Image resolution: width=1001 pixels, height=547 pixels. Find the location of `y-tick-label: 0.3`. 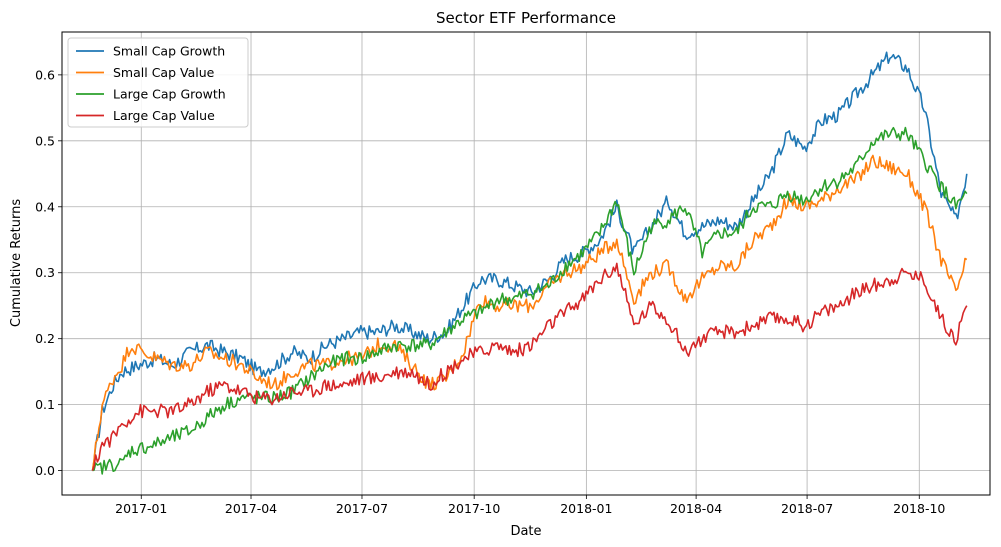

y-tick-label: 0.3 is located at coordinates (45, 272).